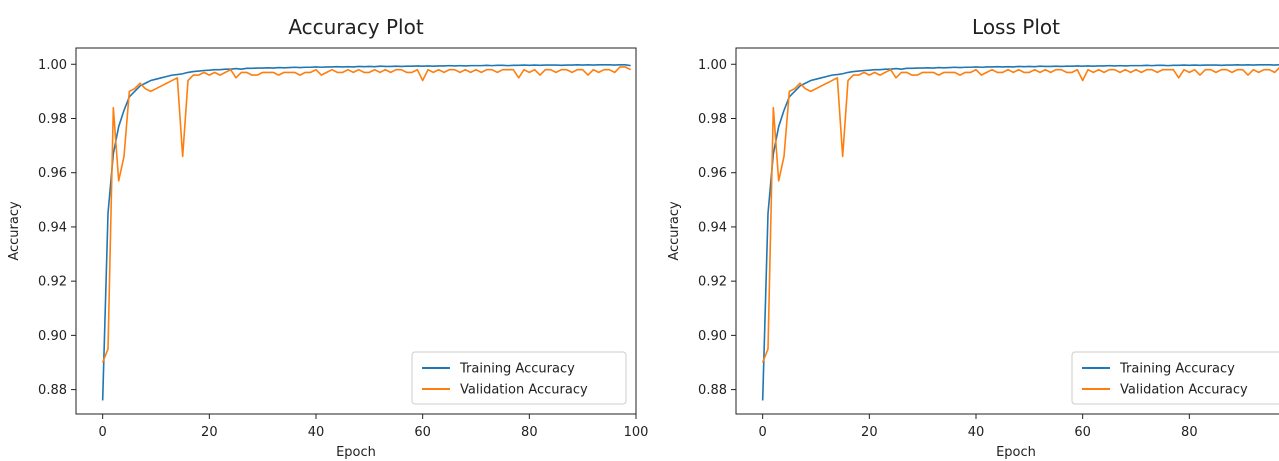 This screenshot has width=1279, height=461. Describe the element at coordinates (209, 432) in the screenshot. I see `chart-1-x-tick-label: 20` at that location.